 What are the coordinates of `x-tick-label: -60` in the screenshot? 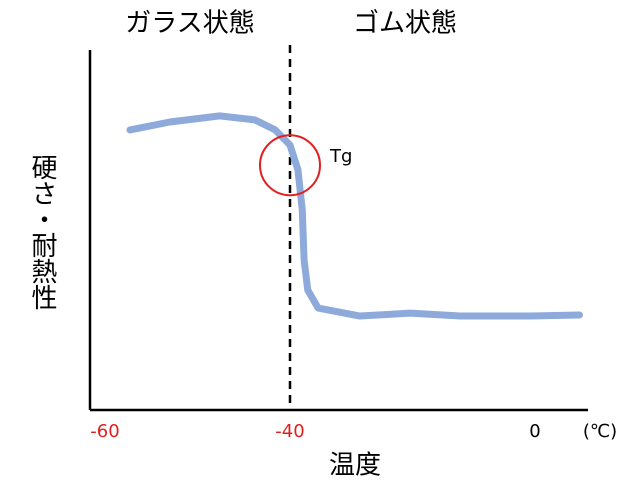 It's located at (104, 431).